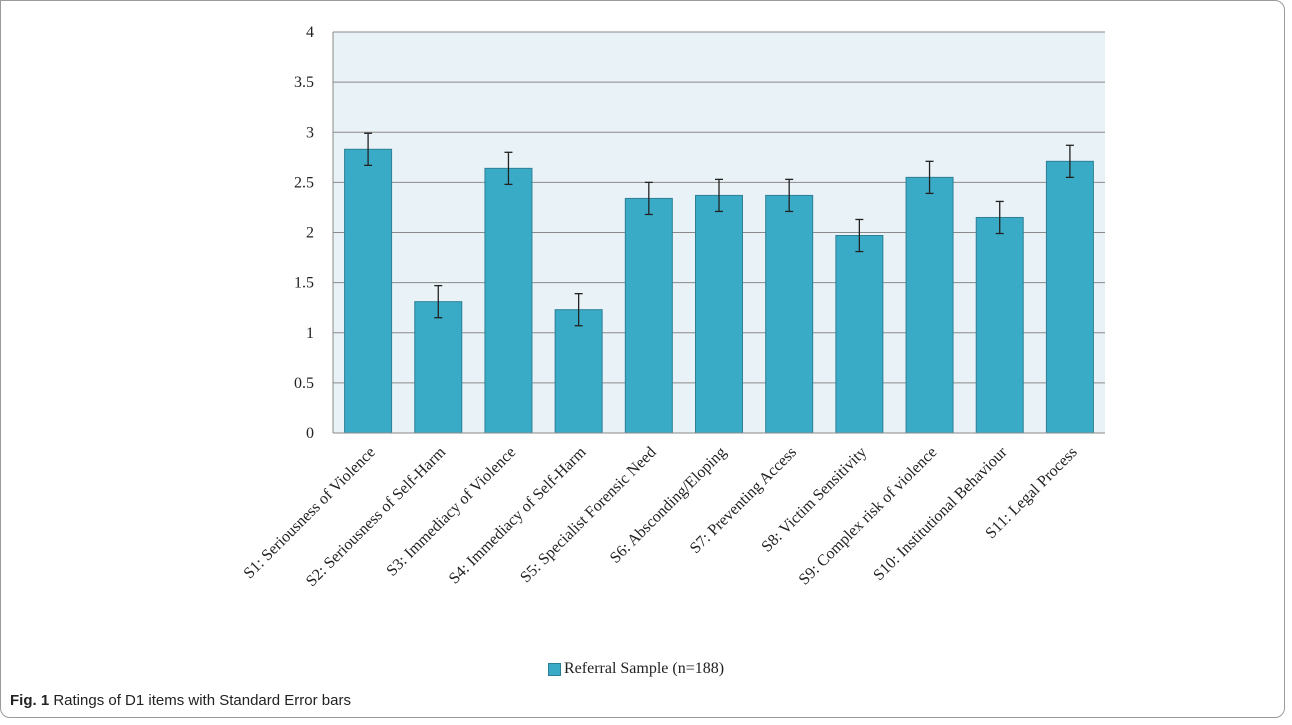  I want to click on x-tick-label: S1: Seriousness of Violence, so click(310, 513).